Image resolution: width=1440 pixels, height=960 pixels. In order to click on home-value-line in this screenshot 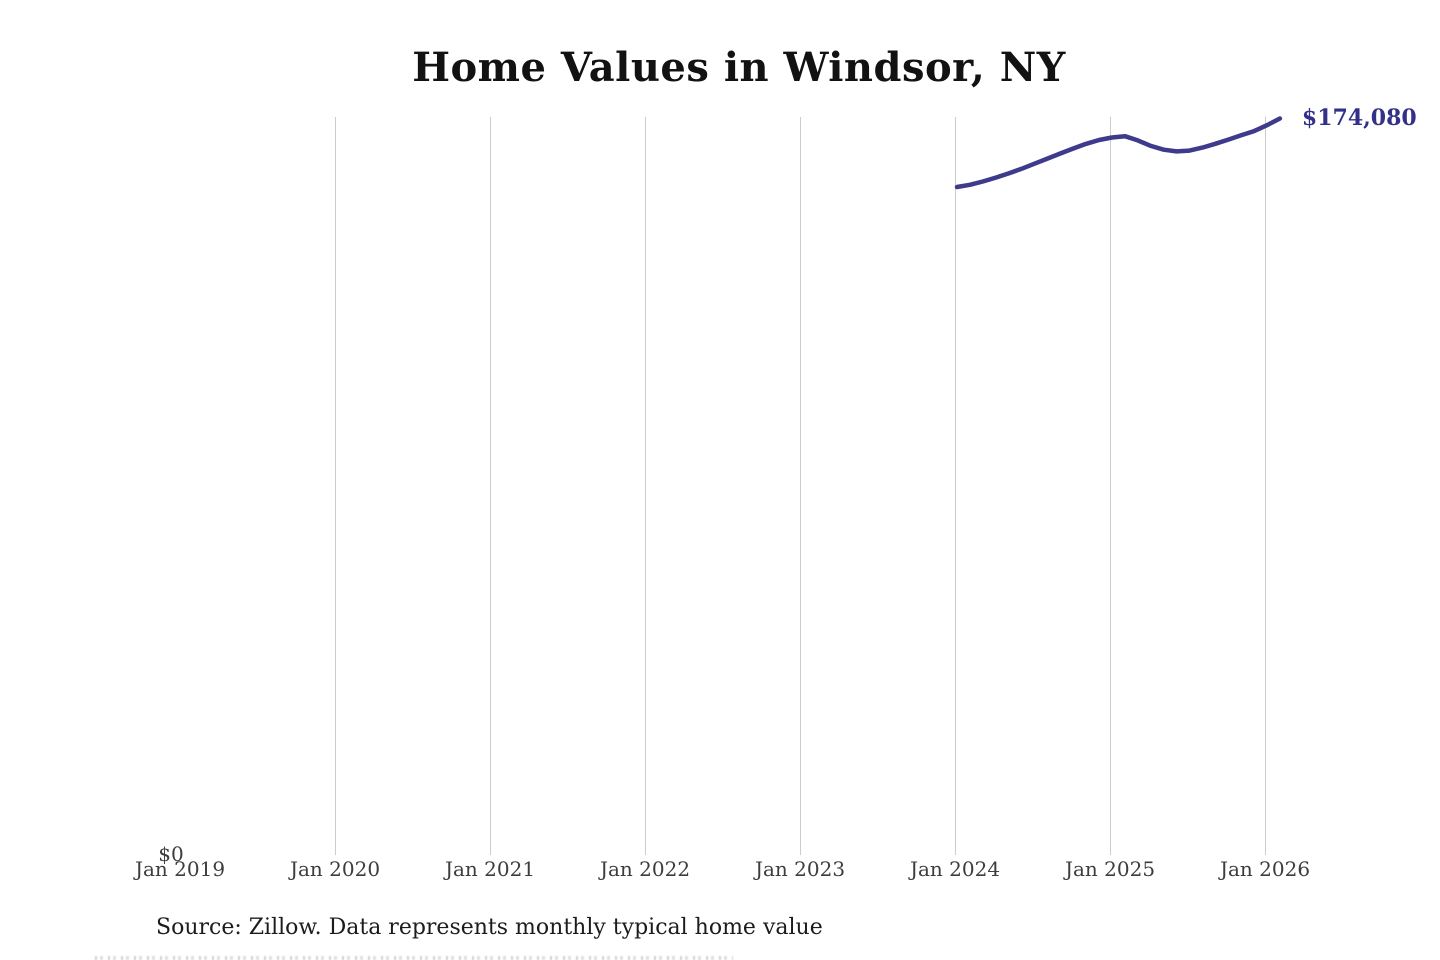, I will do `click(1118, 153)`.